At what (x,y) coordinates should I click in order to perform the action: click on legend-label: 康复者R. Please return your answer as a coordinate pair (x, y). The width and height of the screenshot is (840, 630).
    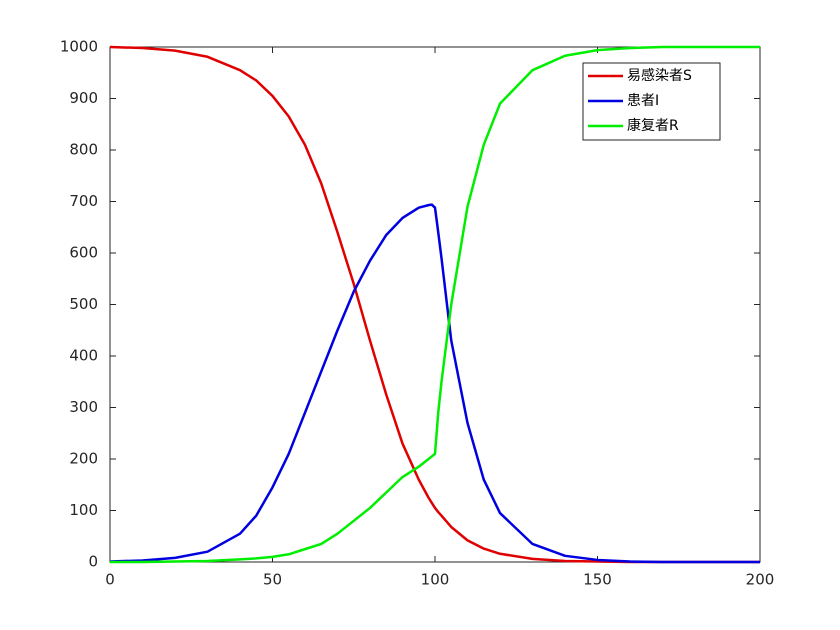
    Looking at the image, I should click on (653, 125).